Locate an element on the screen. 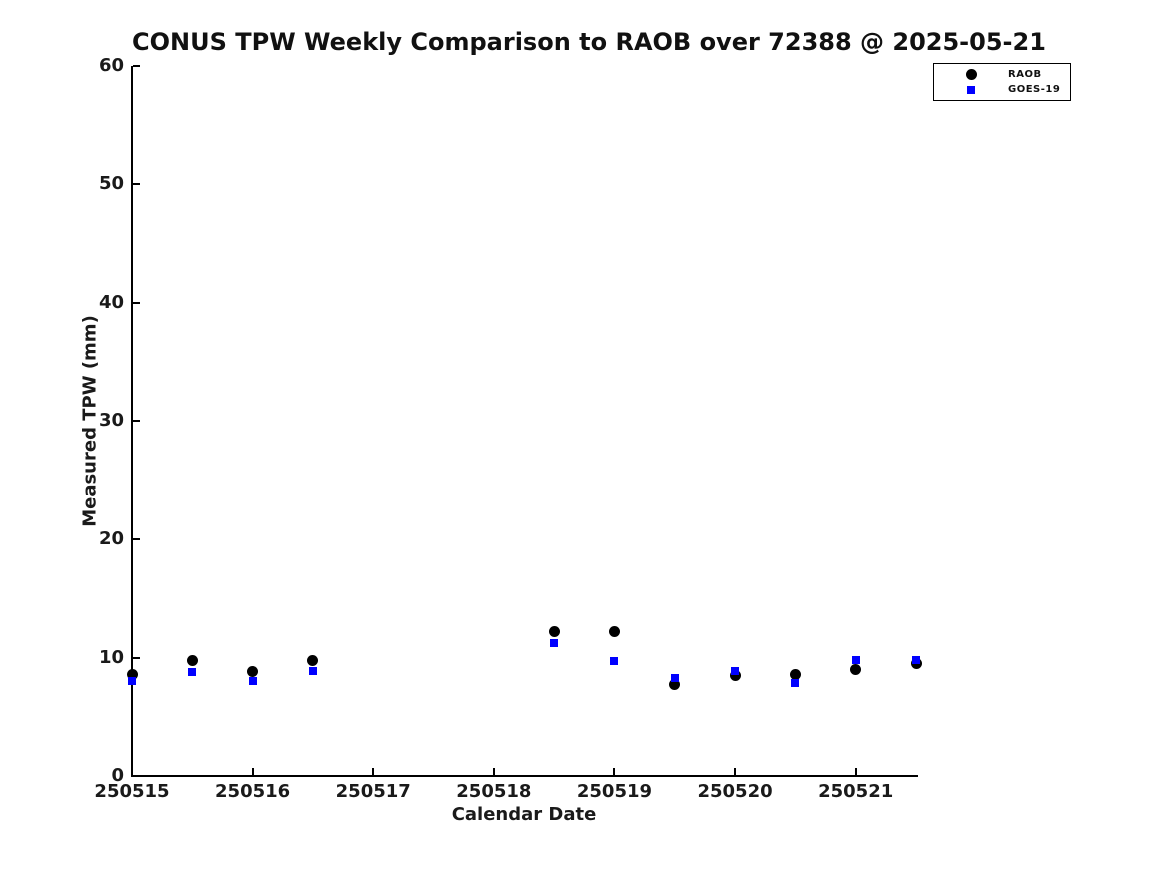  x-axis-title: Calendar Date is located at coordinates (524, 814).